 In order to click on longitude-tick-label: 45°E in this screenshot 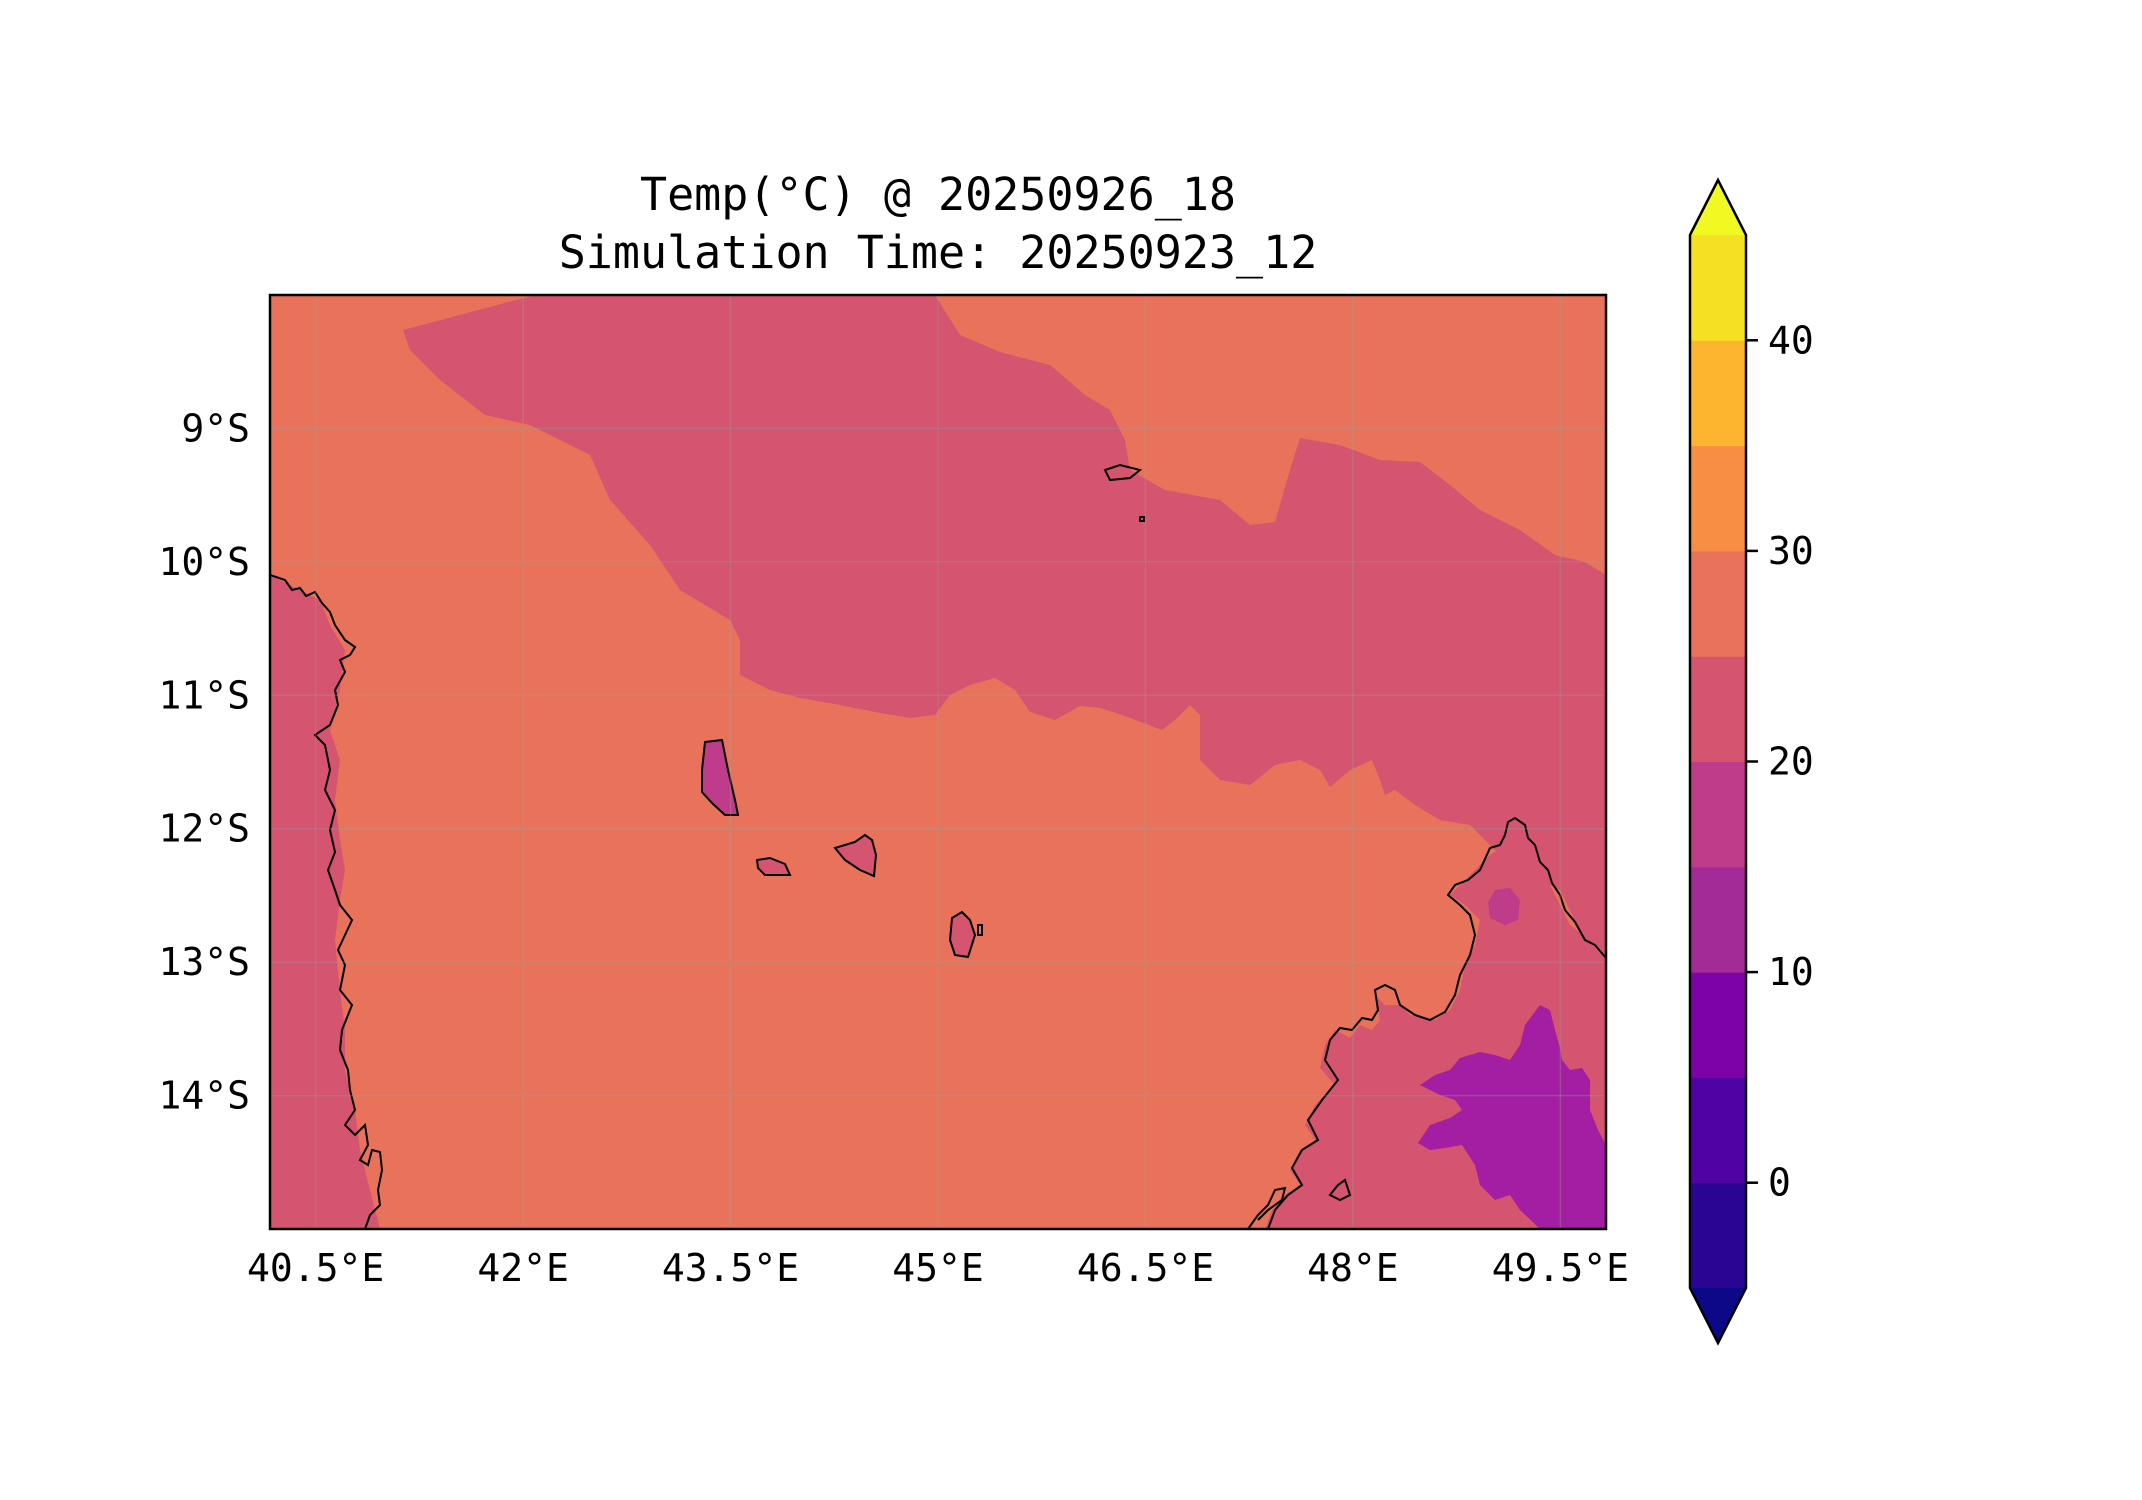, I will do `click(938, 1268)`.